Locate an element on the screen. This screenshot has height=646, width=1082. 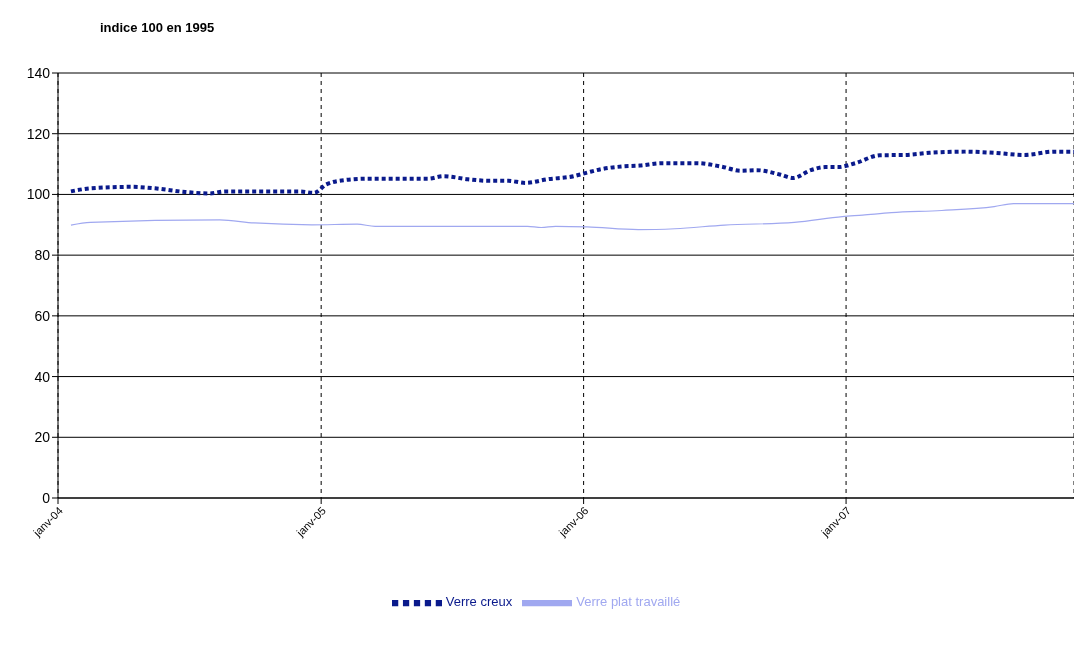
y-tick-label: 60 is located at coordinates (42, 315).